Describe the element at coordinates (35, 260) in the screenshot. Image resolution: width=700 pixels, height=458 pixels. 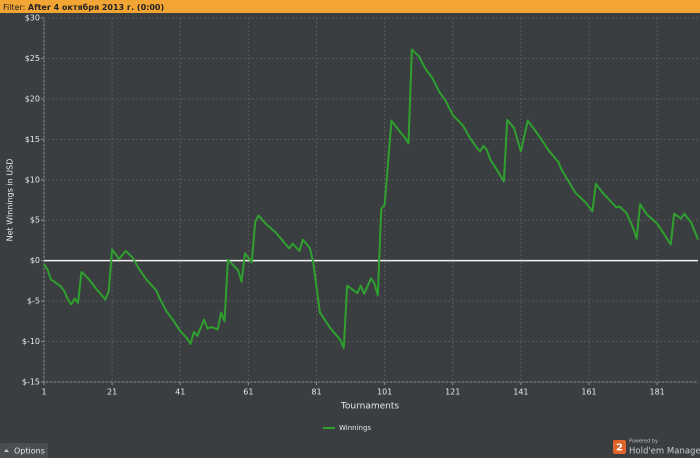
I see `y-tick-label: $0` at that location.